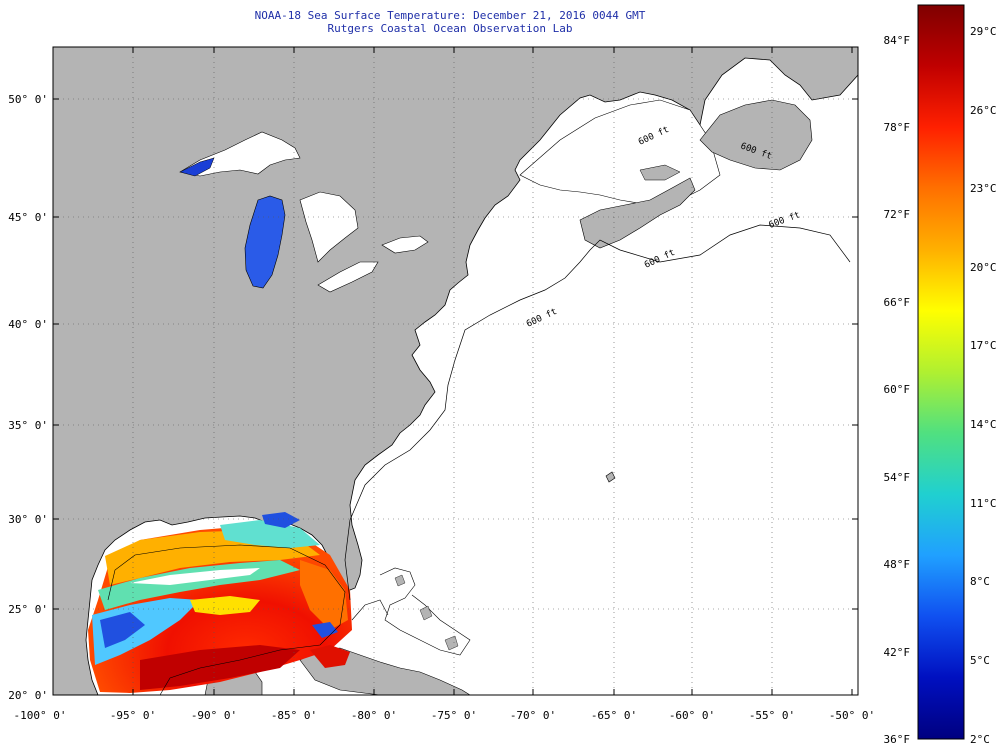 The width and height of the screenshot is (1000, 754). What do you see at coordinates (450, 28) in the screenshot?
I see `map-subtitle: Rutgers Coastal Ocean Observation Lab` at bounding box center [450, 28].